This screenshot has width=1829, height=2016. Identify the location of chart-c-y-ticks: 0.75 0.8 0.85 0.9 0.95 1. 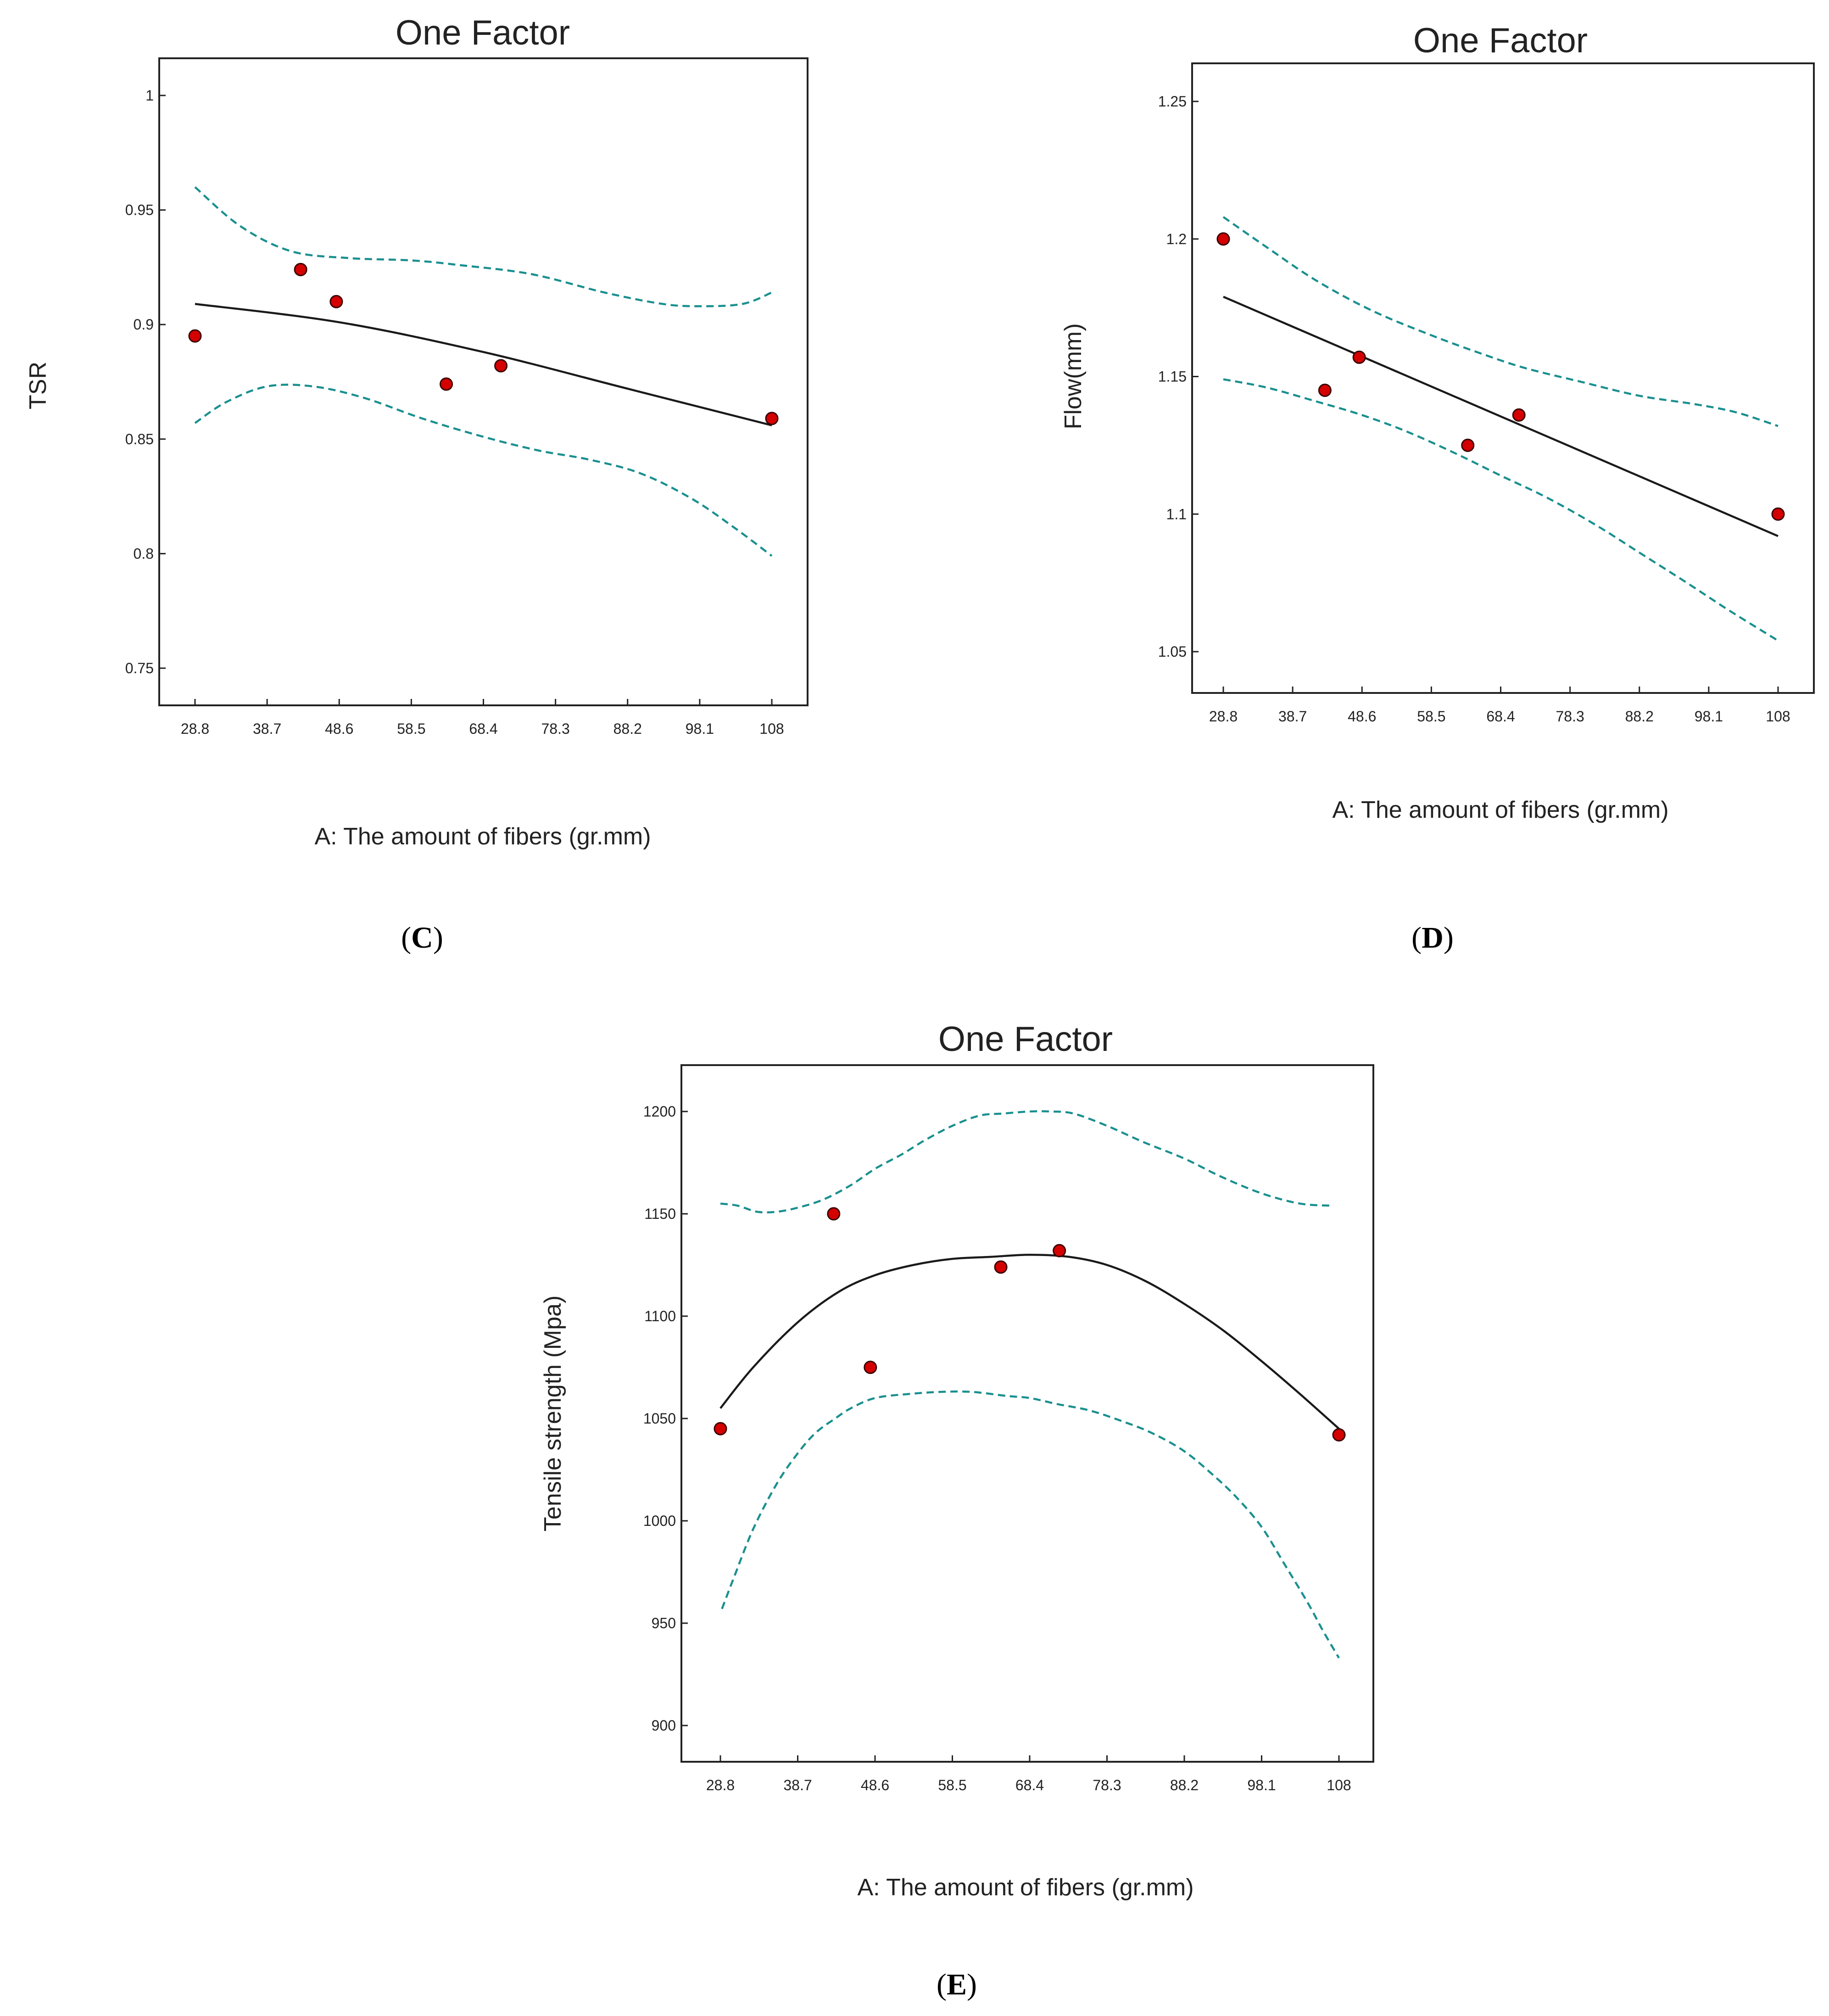
(145, 381).